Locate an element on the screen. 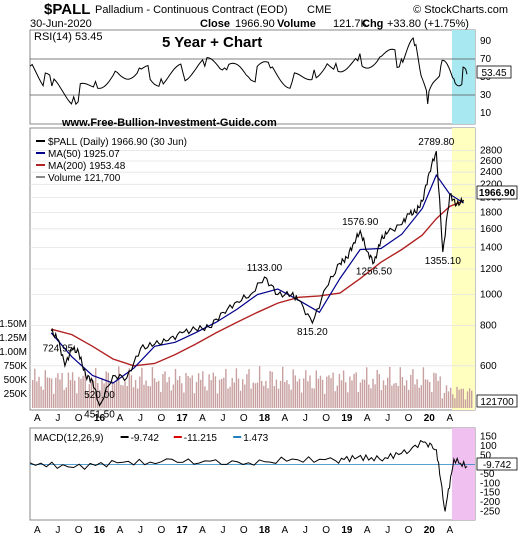 The height and width of the screenshot is (540, 520). legend-entry: MA(50) 1925.07 is located at coordinates (84, 154).